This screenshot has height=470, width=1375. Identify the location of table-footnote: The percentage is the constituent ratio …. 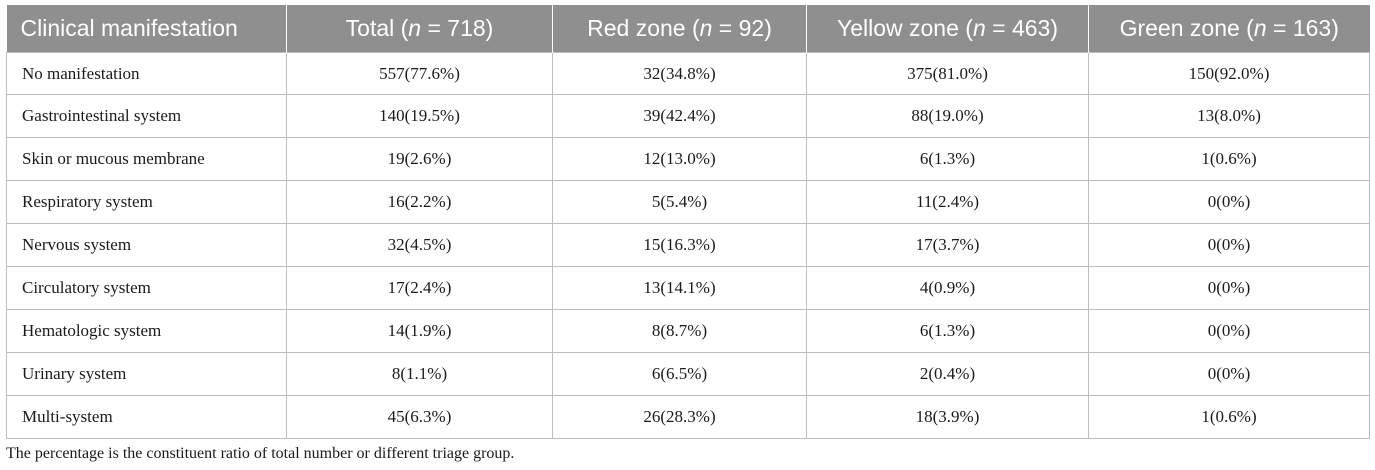
(260, 453).